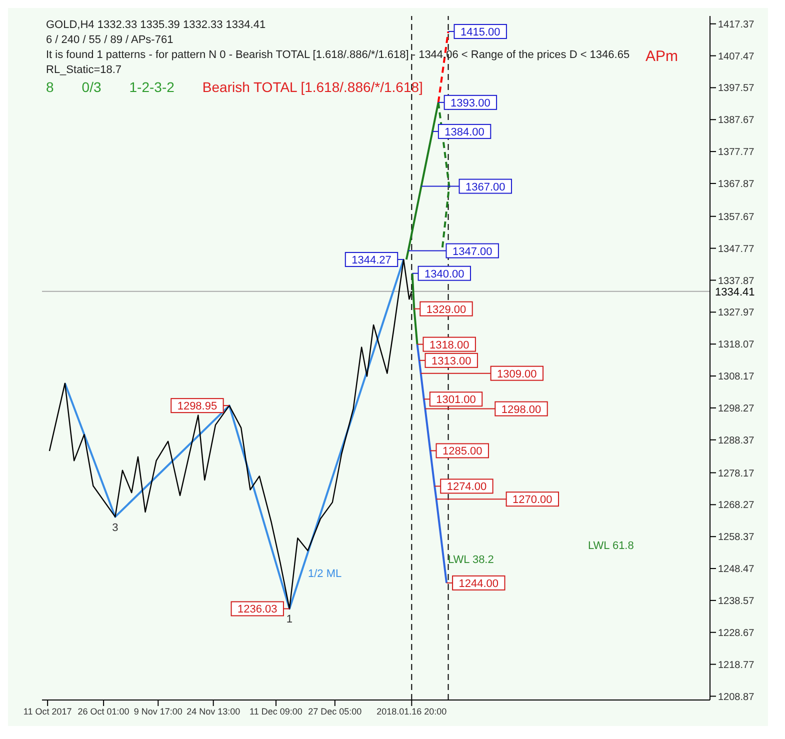 The image size is (785, 739). What do you see at coordinates (736, 570) in the screenshot?
I see `y-tick-label: 1248.47` at bounding box center [736, 570].